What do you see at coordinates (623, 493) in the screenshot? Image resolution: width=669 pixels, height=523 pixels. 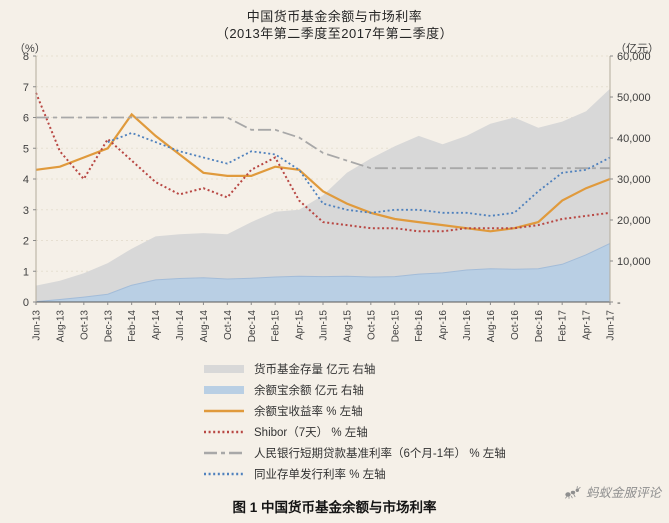 I see `watermark-text: 蚂蚁金服评论` at bounding box center [623, 493].